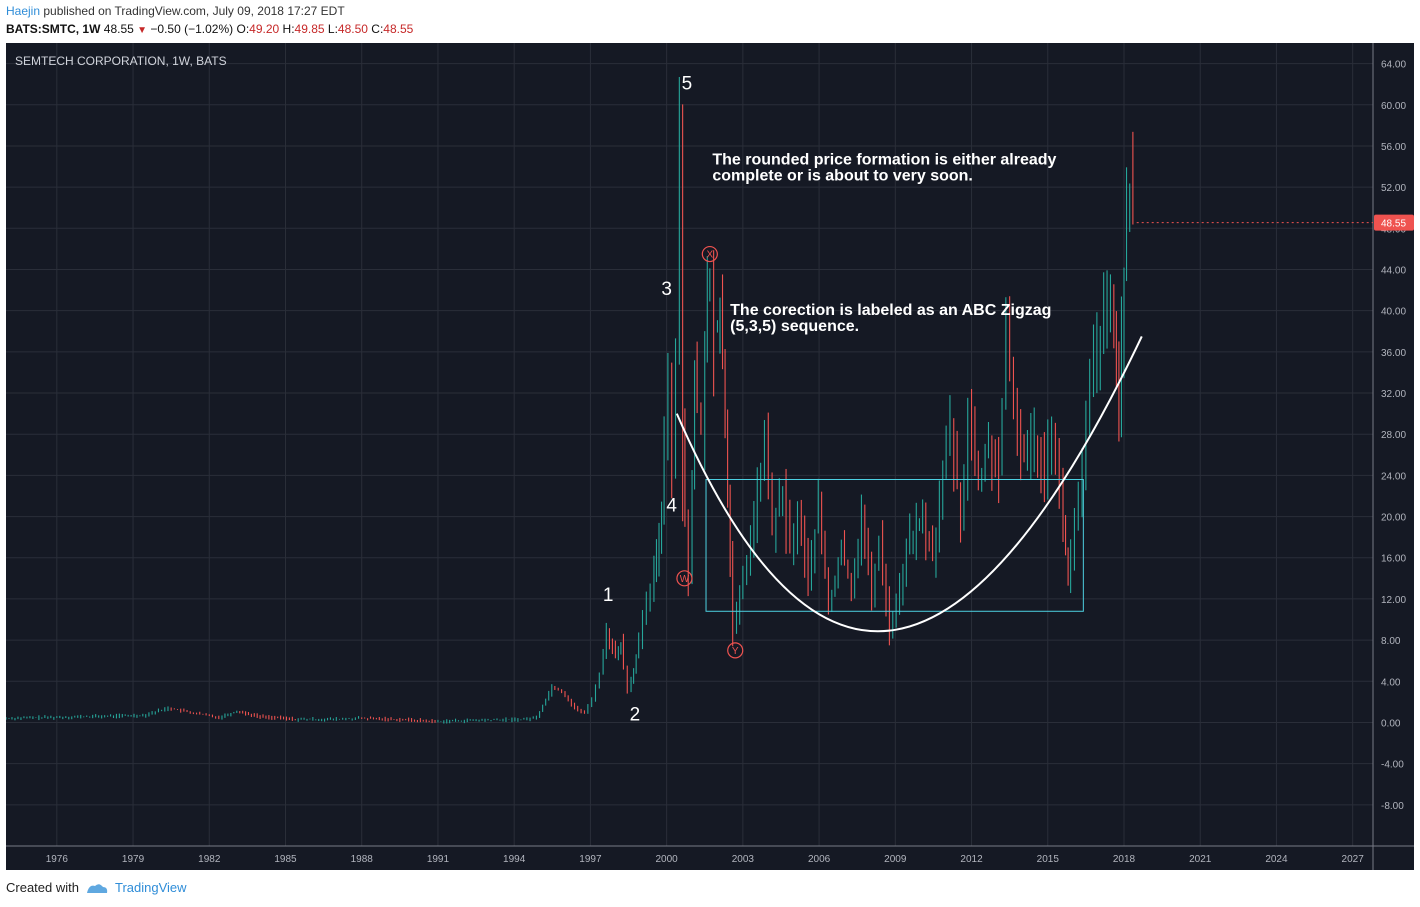 This screenshot has width=1420, height=907. I want to click on x-tick-label: 1979, so click(133, 859).